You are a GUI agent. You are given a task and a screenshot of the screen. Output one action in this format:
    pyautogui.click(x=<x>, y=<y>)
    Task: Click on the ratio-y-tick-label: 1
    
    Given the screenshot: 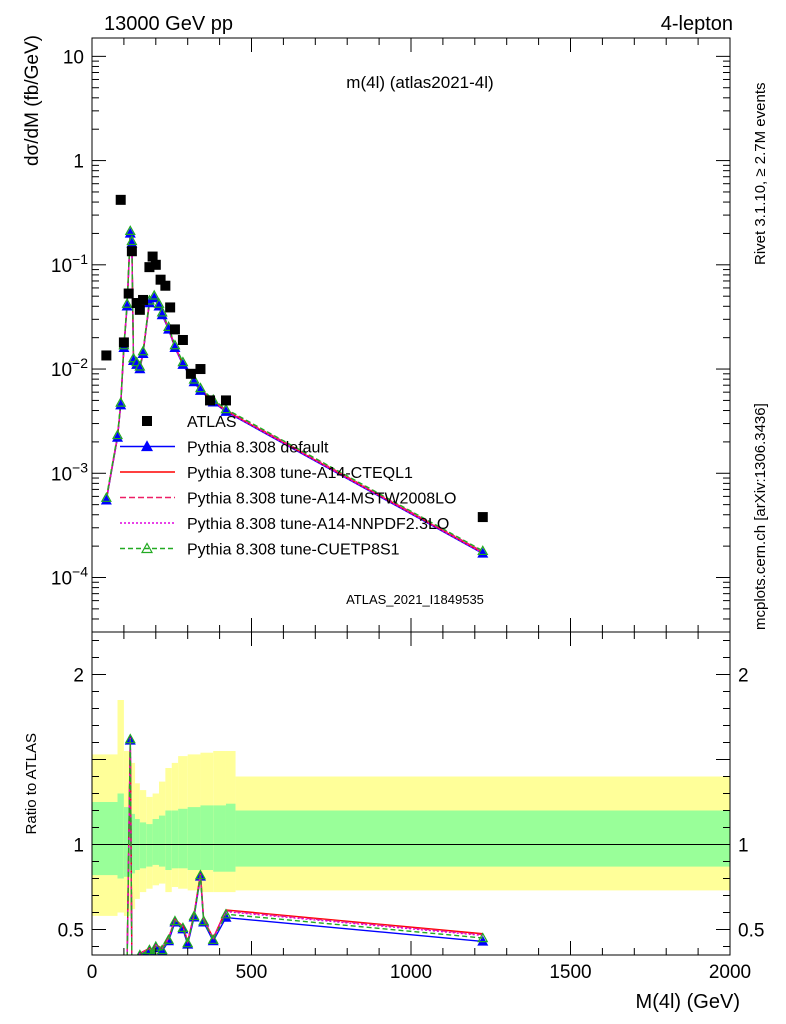 What is the action you would take?
    pyautogui.click(x=78, y=846)
    